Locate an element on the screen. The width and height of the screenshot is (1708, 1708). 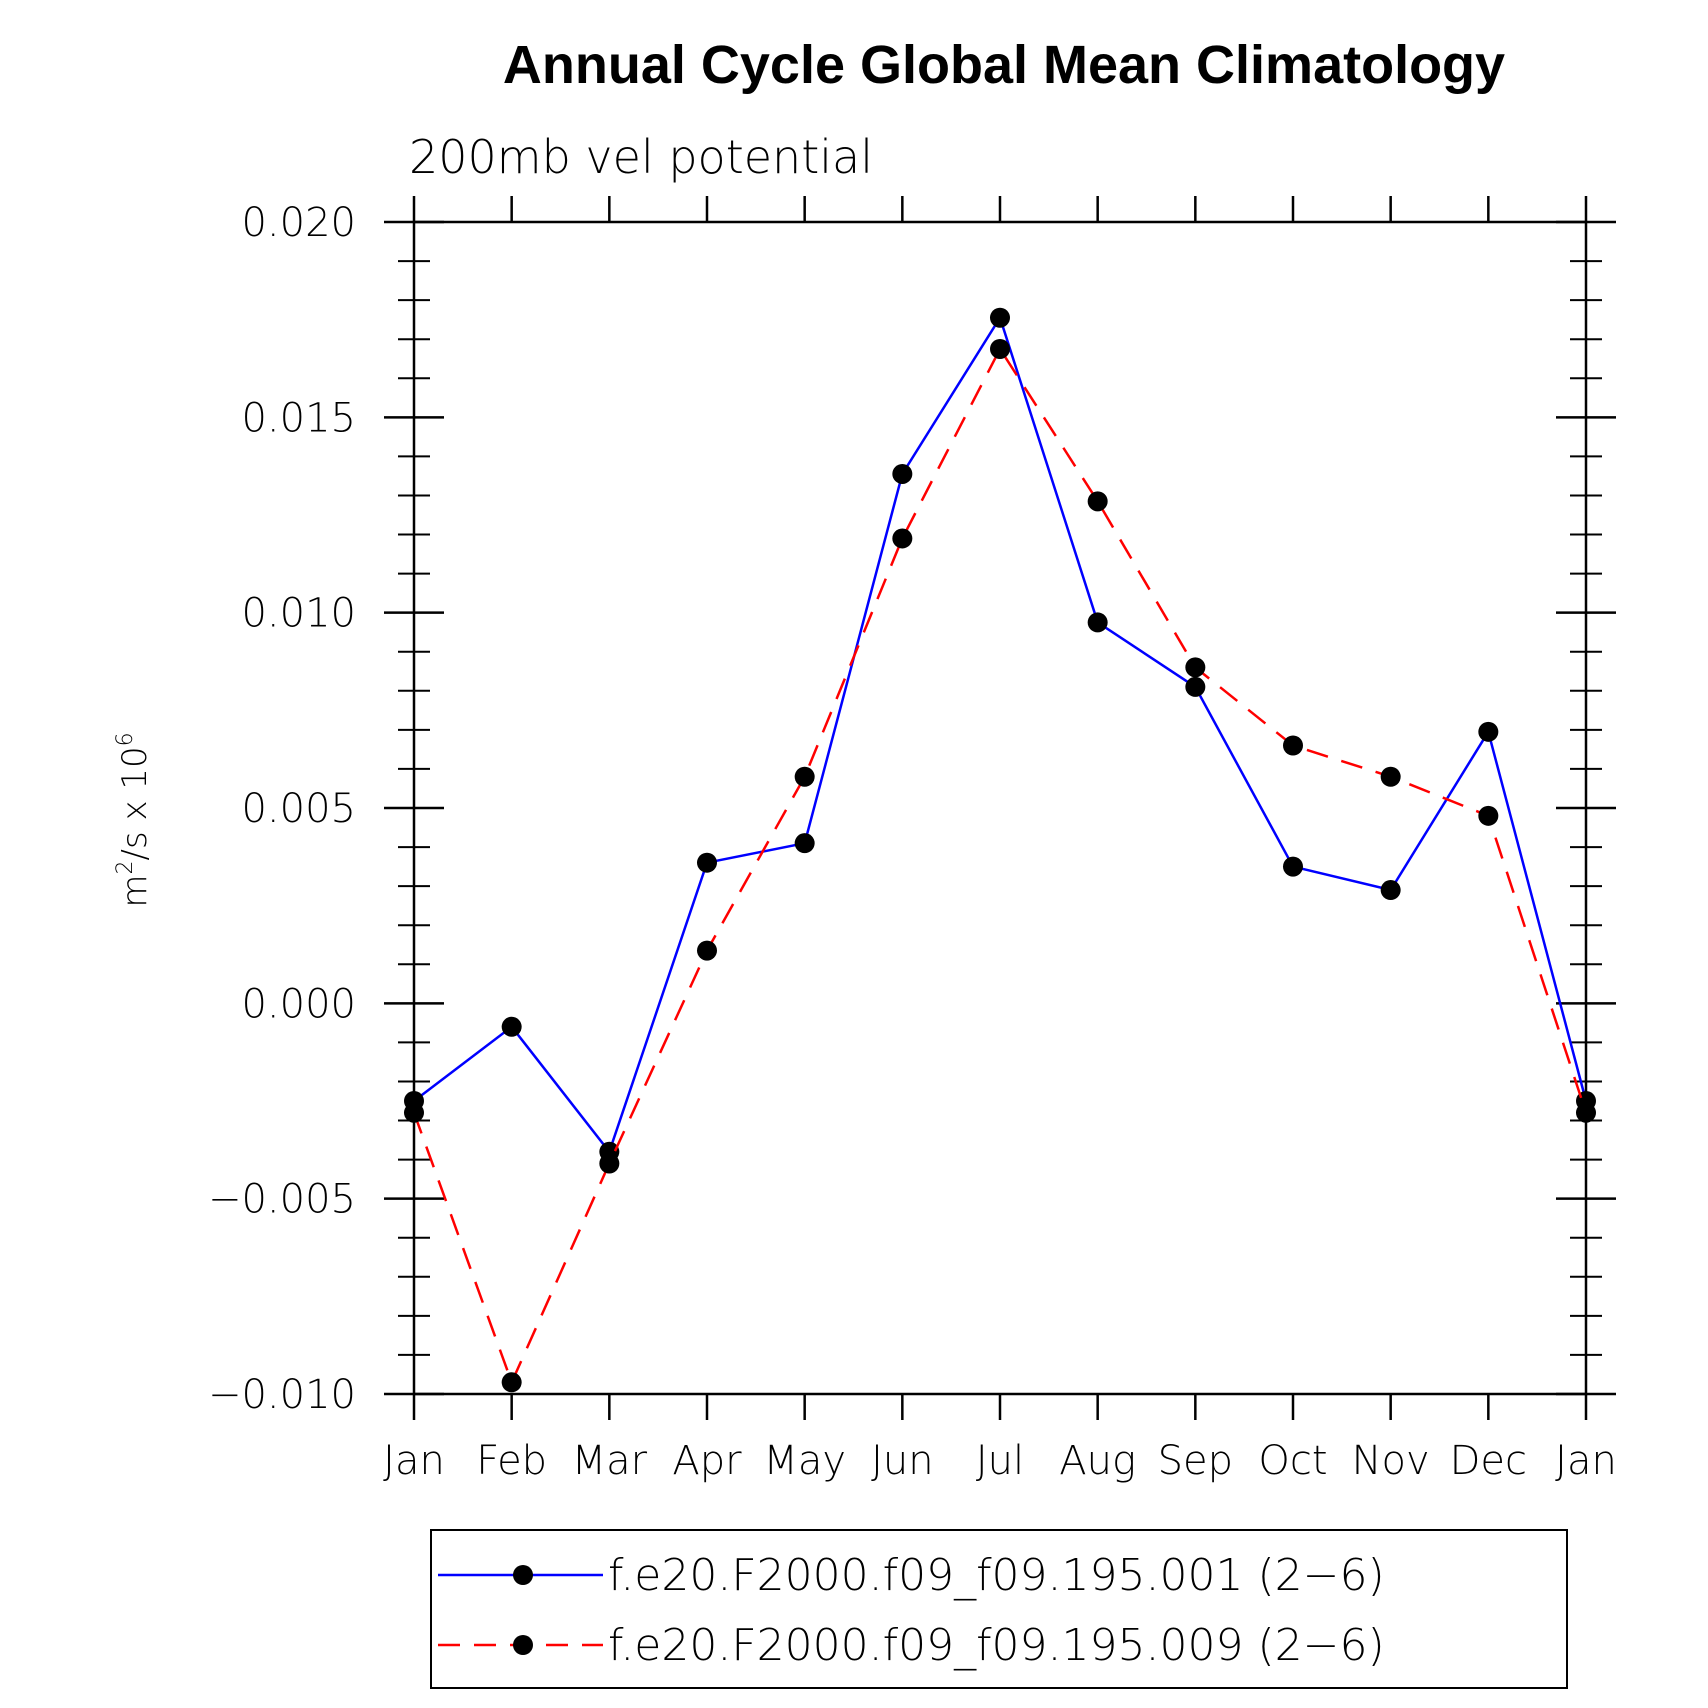
y-axis-label-base: m is located at coordinates (135, 891).